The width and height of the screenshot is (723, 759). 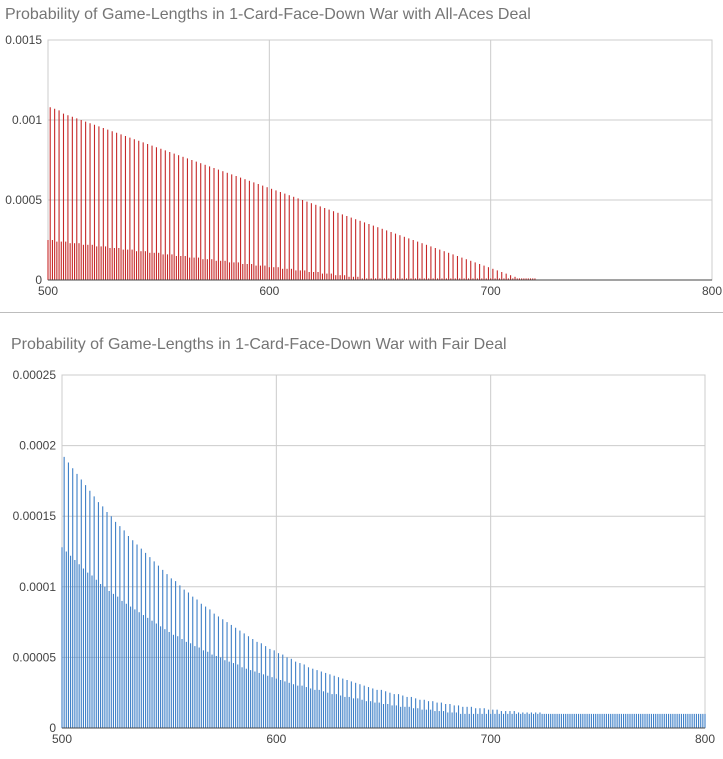 What do you see at coordinates (35, 657) in the screenshot?
I see `y-tick-label: 0.00005` at bounding box center [35, 657].